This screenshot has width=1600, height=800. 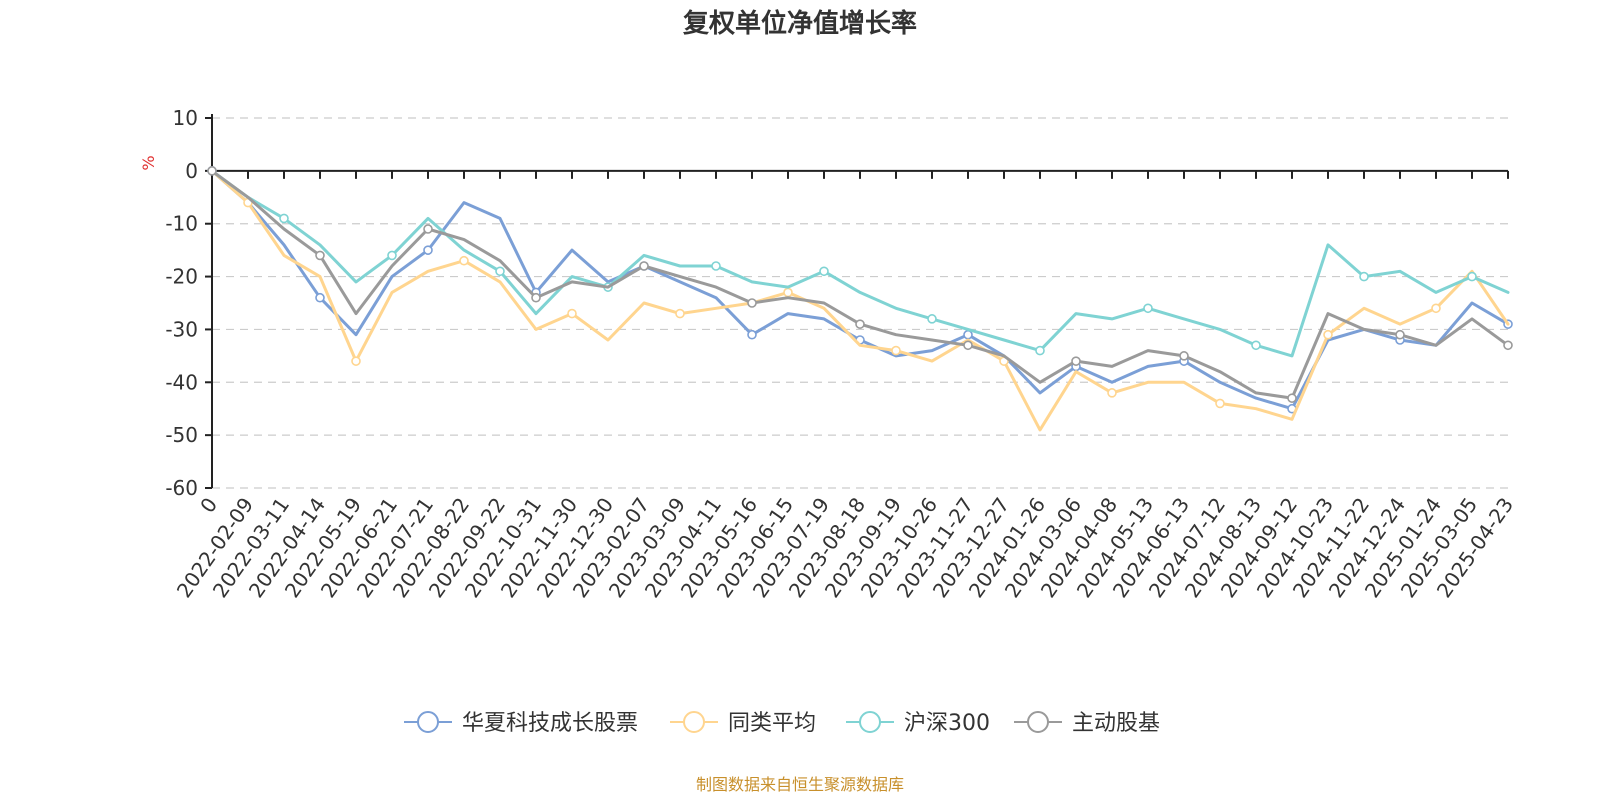 What do you see at coordinates (947, 723) in the screenshot?
I see `legend-label: 沪深300` at bounding box center [947, 723].